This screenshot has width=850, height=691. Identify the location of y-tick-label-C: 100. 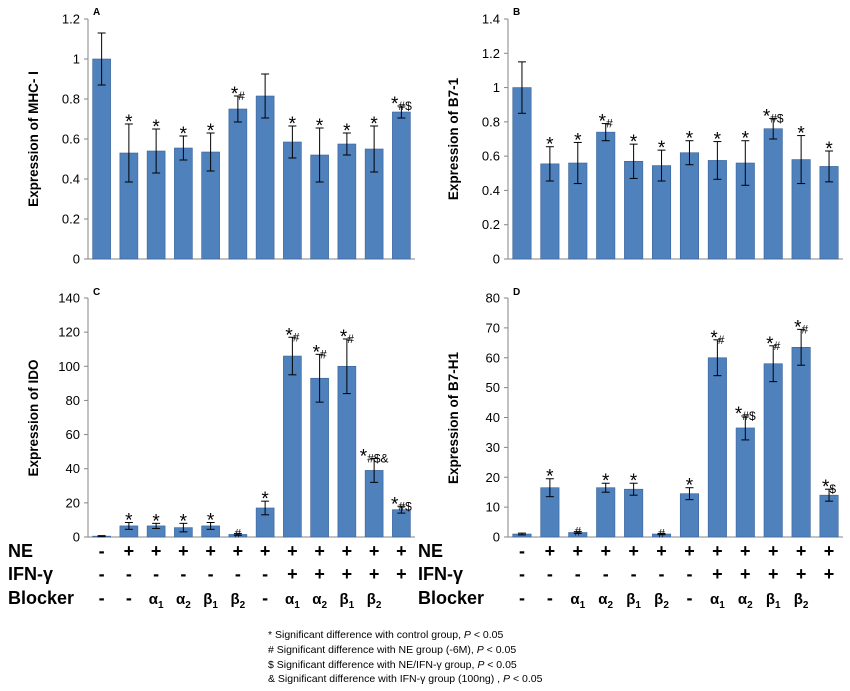
(69, 366).